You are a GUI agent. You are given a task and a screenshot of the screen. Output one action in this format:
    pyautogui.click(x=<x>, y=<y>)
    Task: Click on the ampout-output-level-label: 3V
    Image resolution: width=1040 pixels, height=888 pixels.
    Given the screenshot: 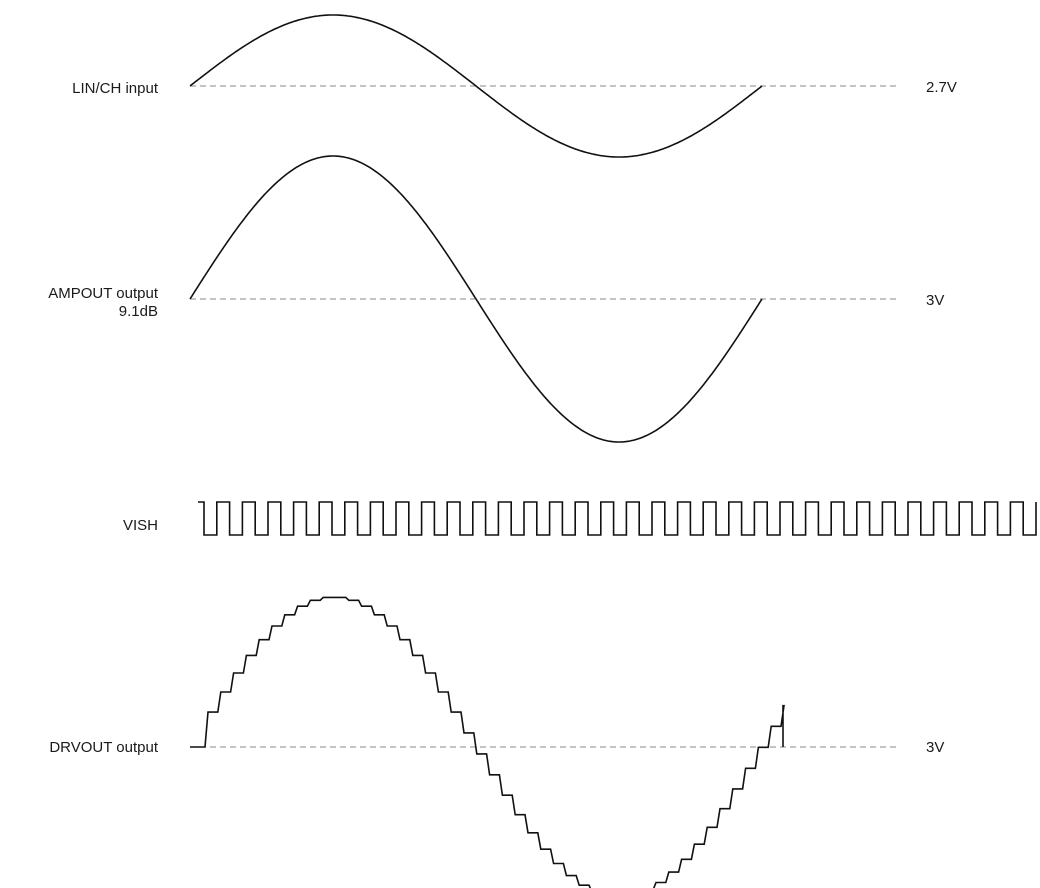 What is the action you would take?
    pyautogui.click(x=935, y=300)
    